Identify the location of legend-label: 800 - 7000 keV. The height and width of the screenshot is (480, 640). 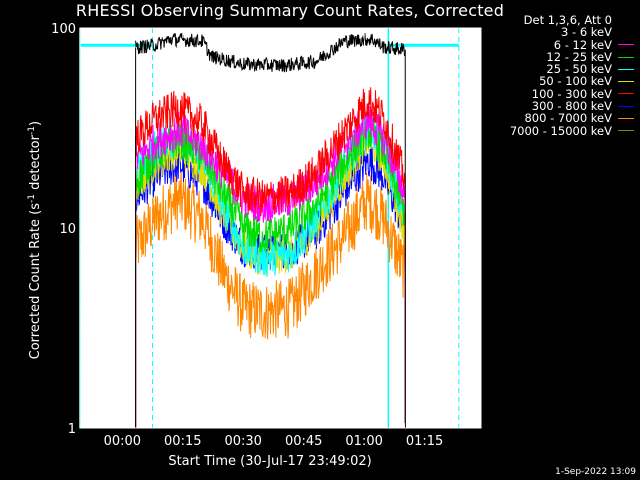
(568, 118).